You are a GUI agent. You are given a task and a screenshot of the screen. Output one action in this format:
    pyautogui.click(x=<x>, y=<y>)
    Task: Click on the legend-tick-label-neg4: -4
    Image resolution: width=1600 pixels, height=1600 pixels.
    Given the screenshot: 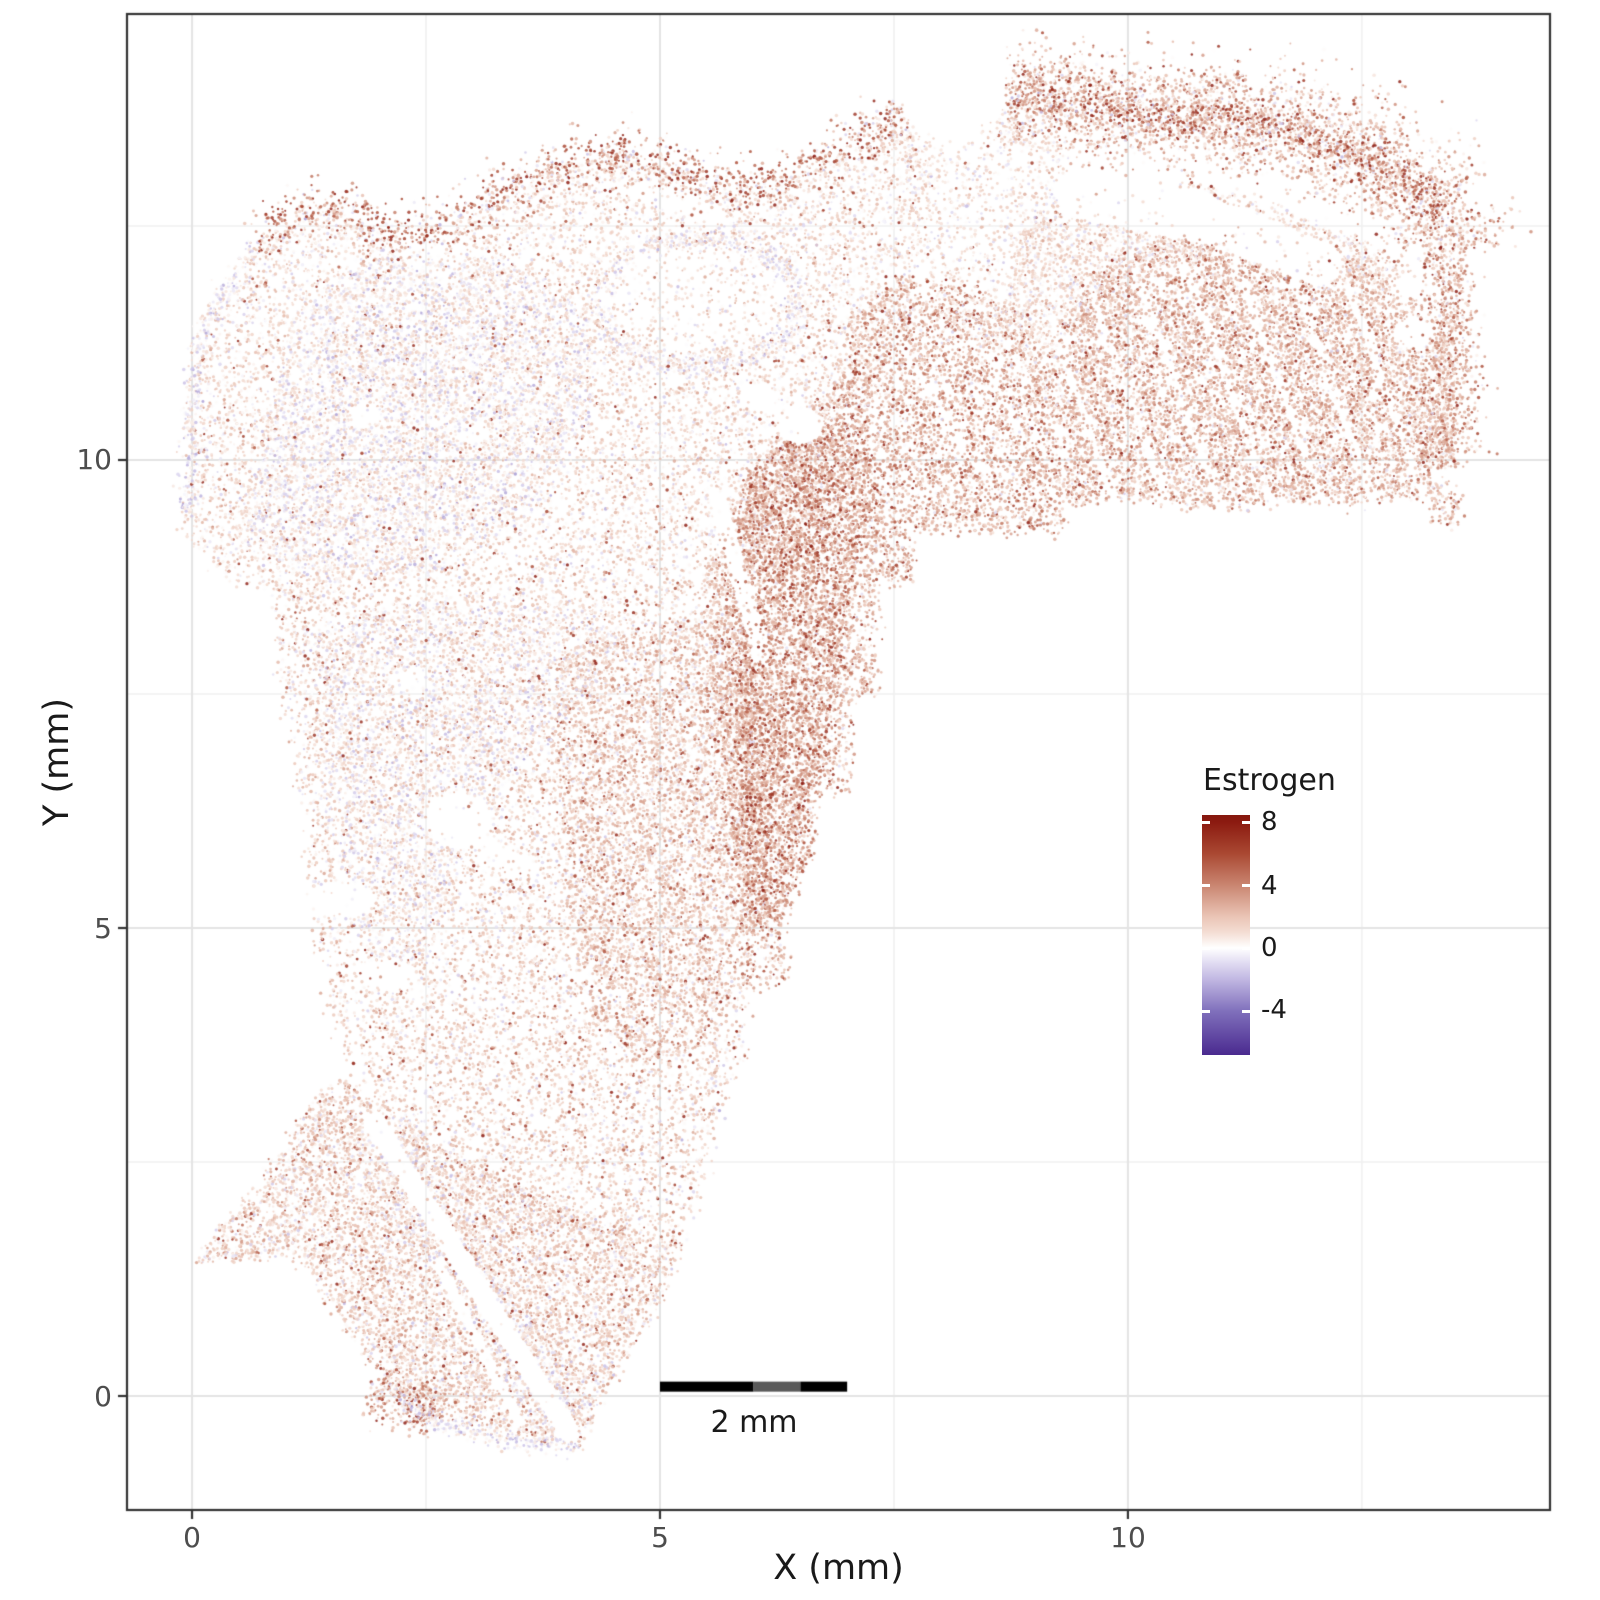 What is the action you would take?
    pyautogui.click(x=1274, y=1010)
    